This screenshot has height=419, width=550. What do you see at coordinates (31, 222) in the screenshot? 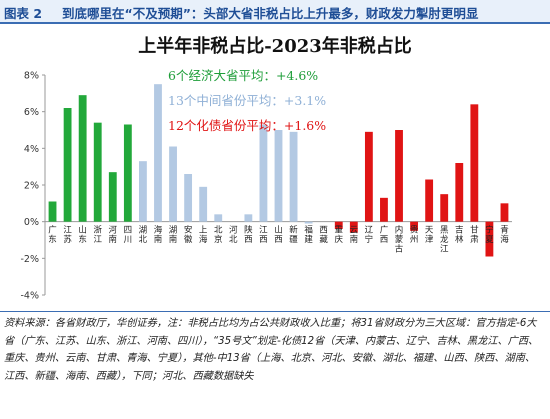
I see `y-tick-label: 0%` at bounding box center [31, 222].